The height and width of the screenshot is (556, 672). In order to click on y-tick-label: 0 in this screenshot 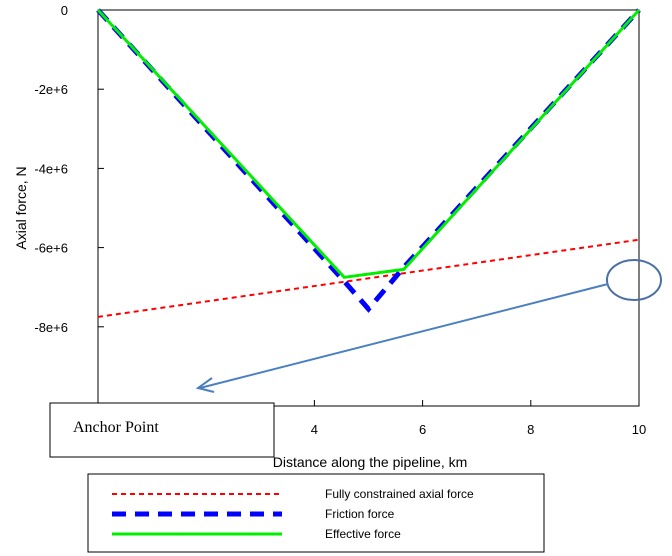, I will do `click(64, 10)`.